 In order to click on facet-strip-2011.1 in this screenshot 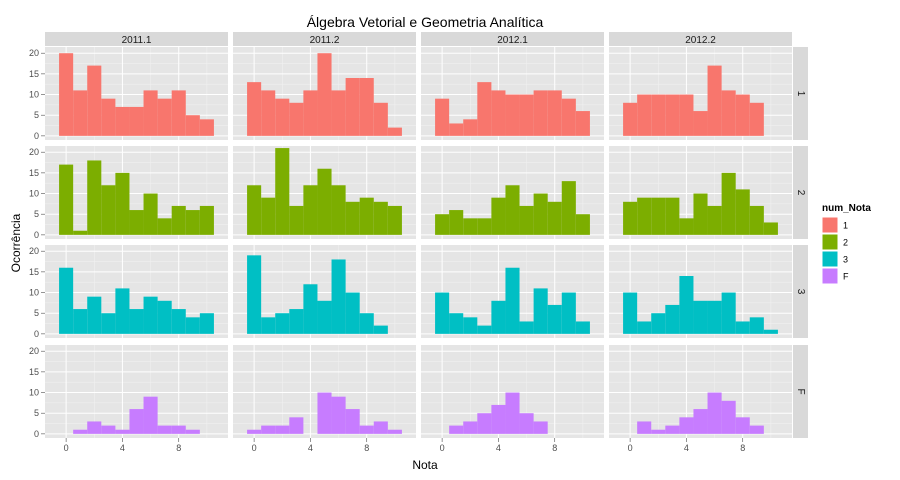, I will do `click(136, 39)`.